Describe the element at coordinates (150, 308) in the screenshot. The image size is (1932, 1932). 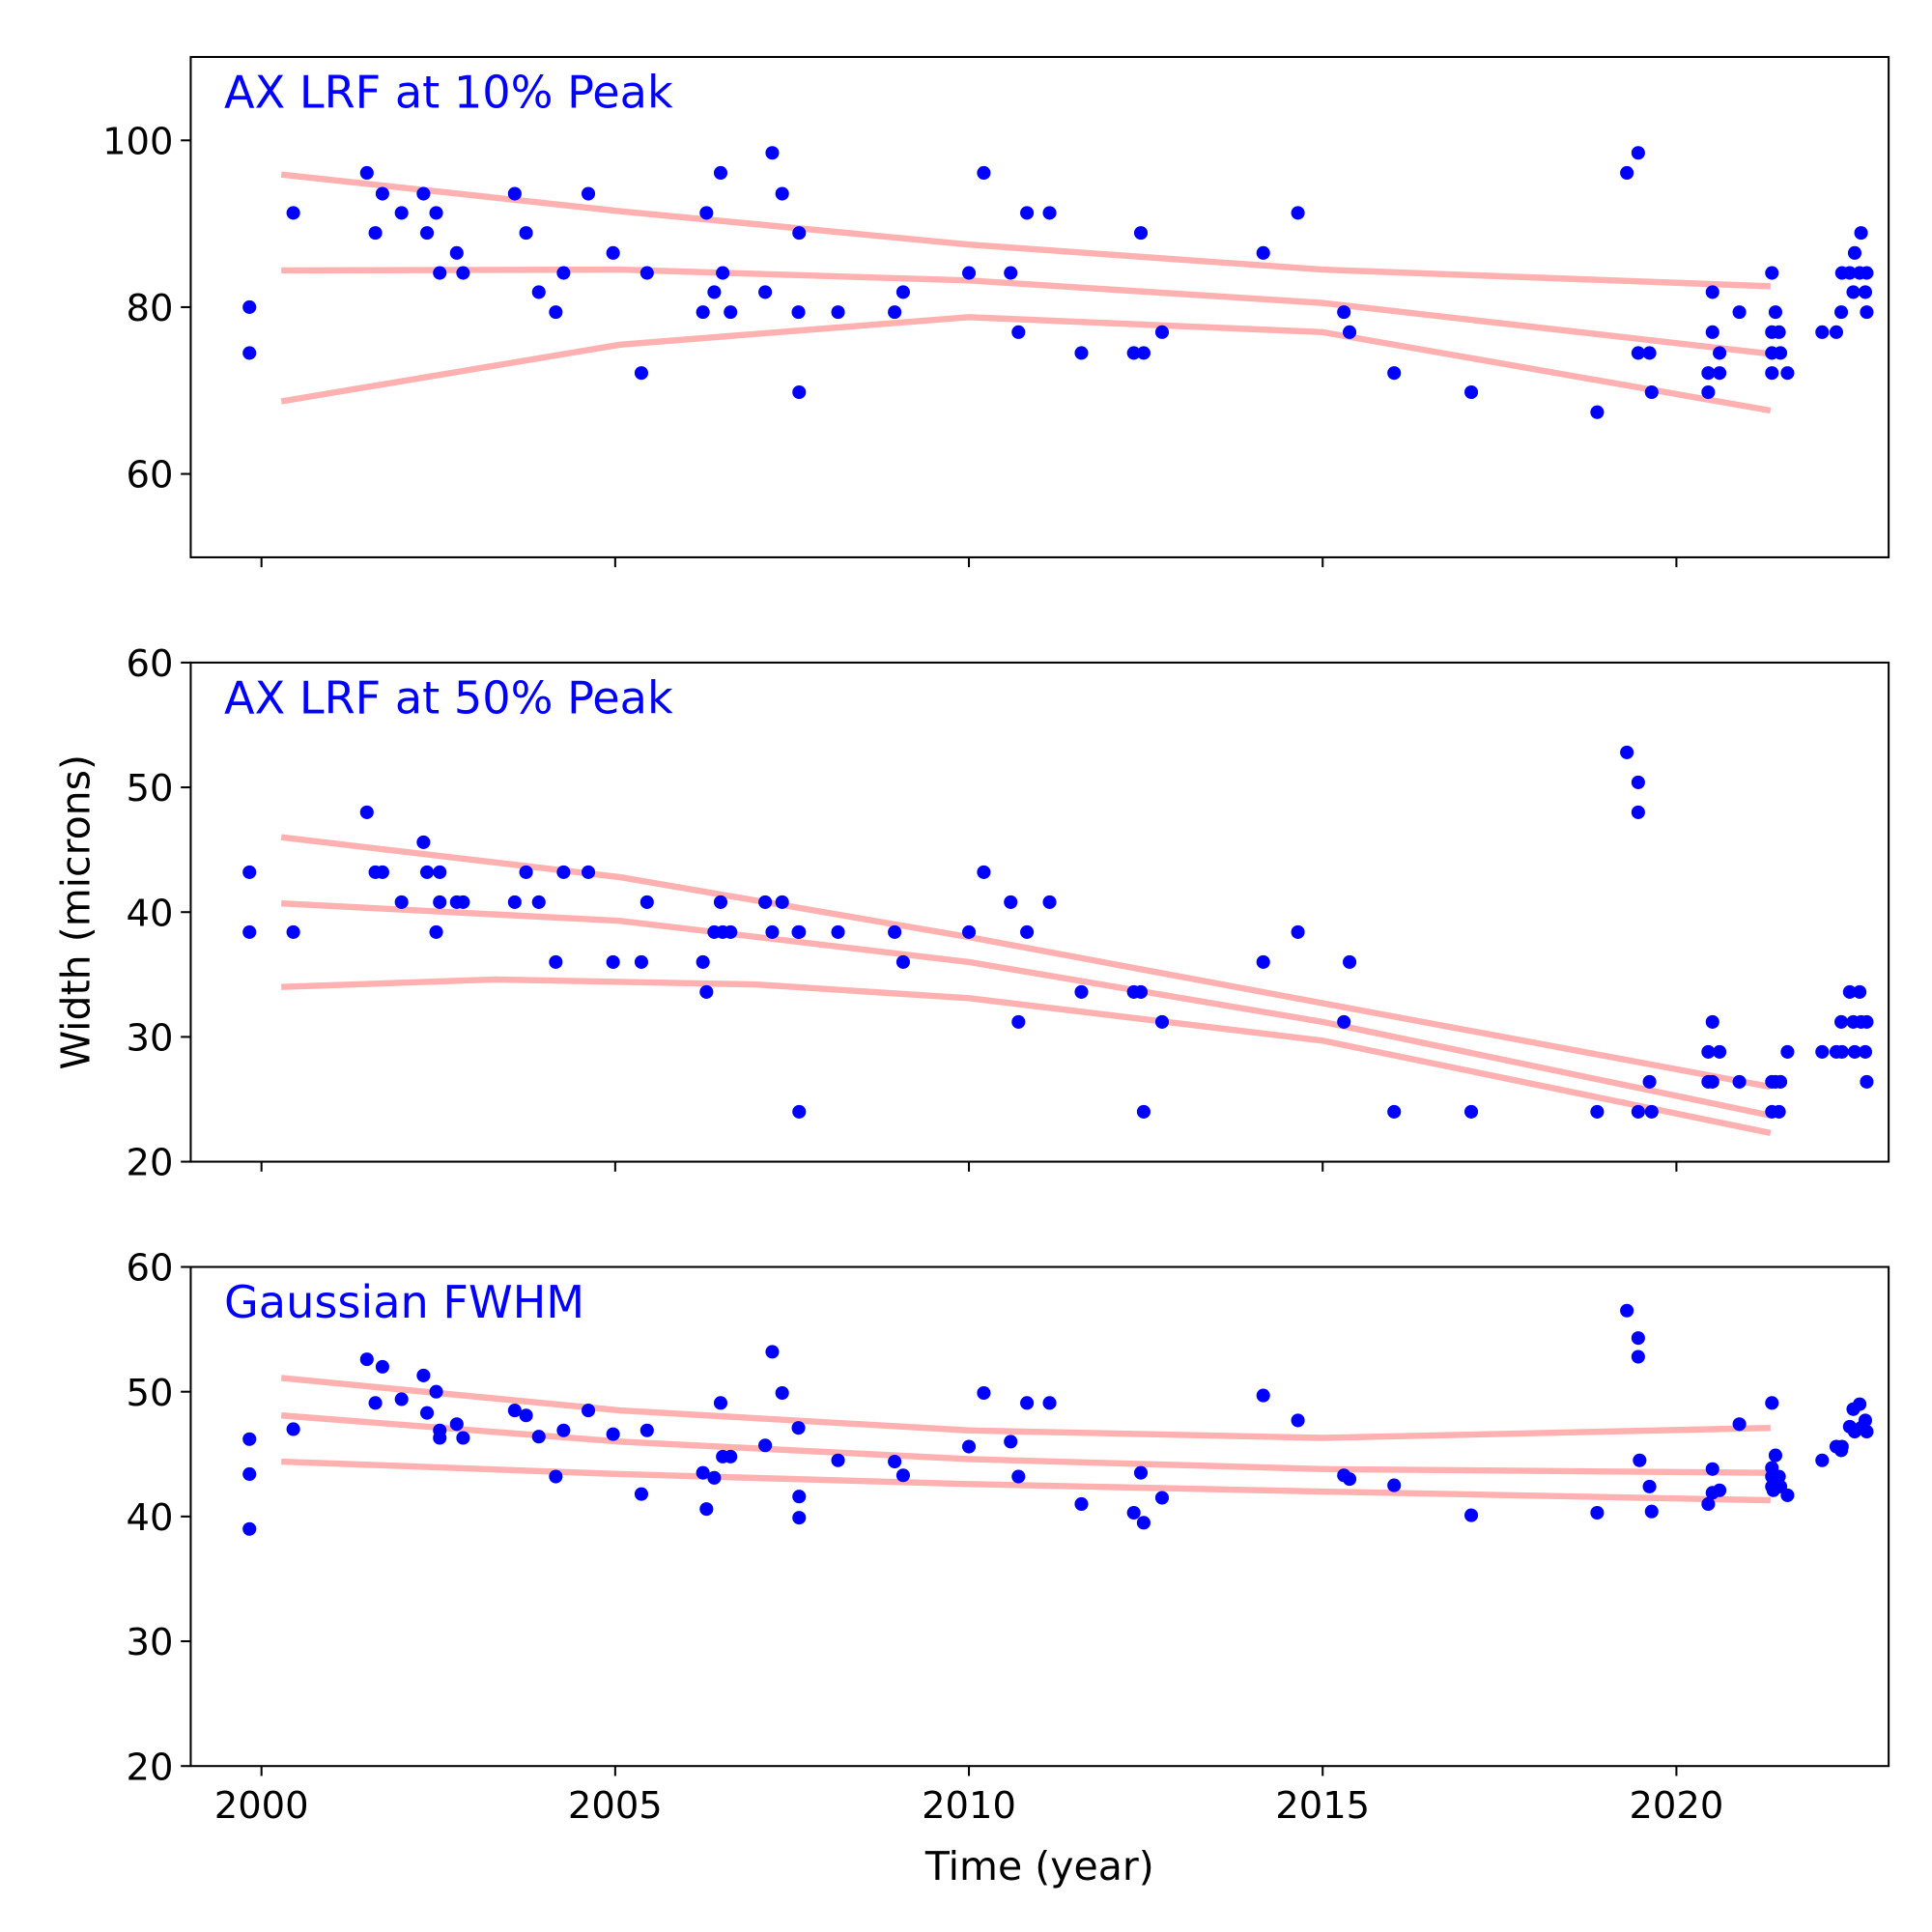
I see `y-tick-label: 80` at that location.